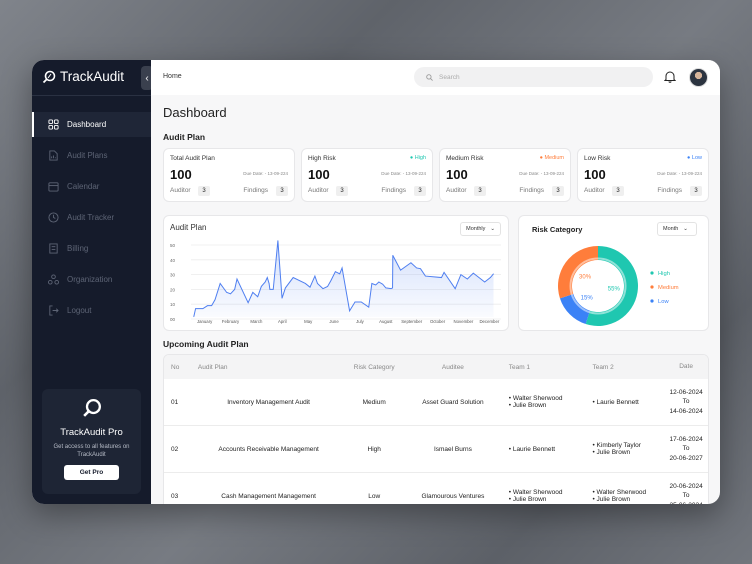 This screenshot has height=564, width=752. I want to click on team-member: Kimberly Taylor, so click(628, 445).